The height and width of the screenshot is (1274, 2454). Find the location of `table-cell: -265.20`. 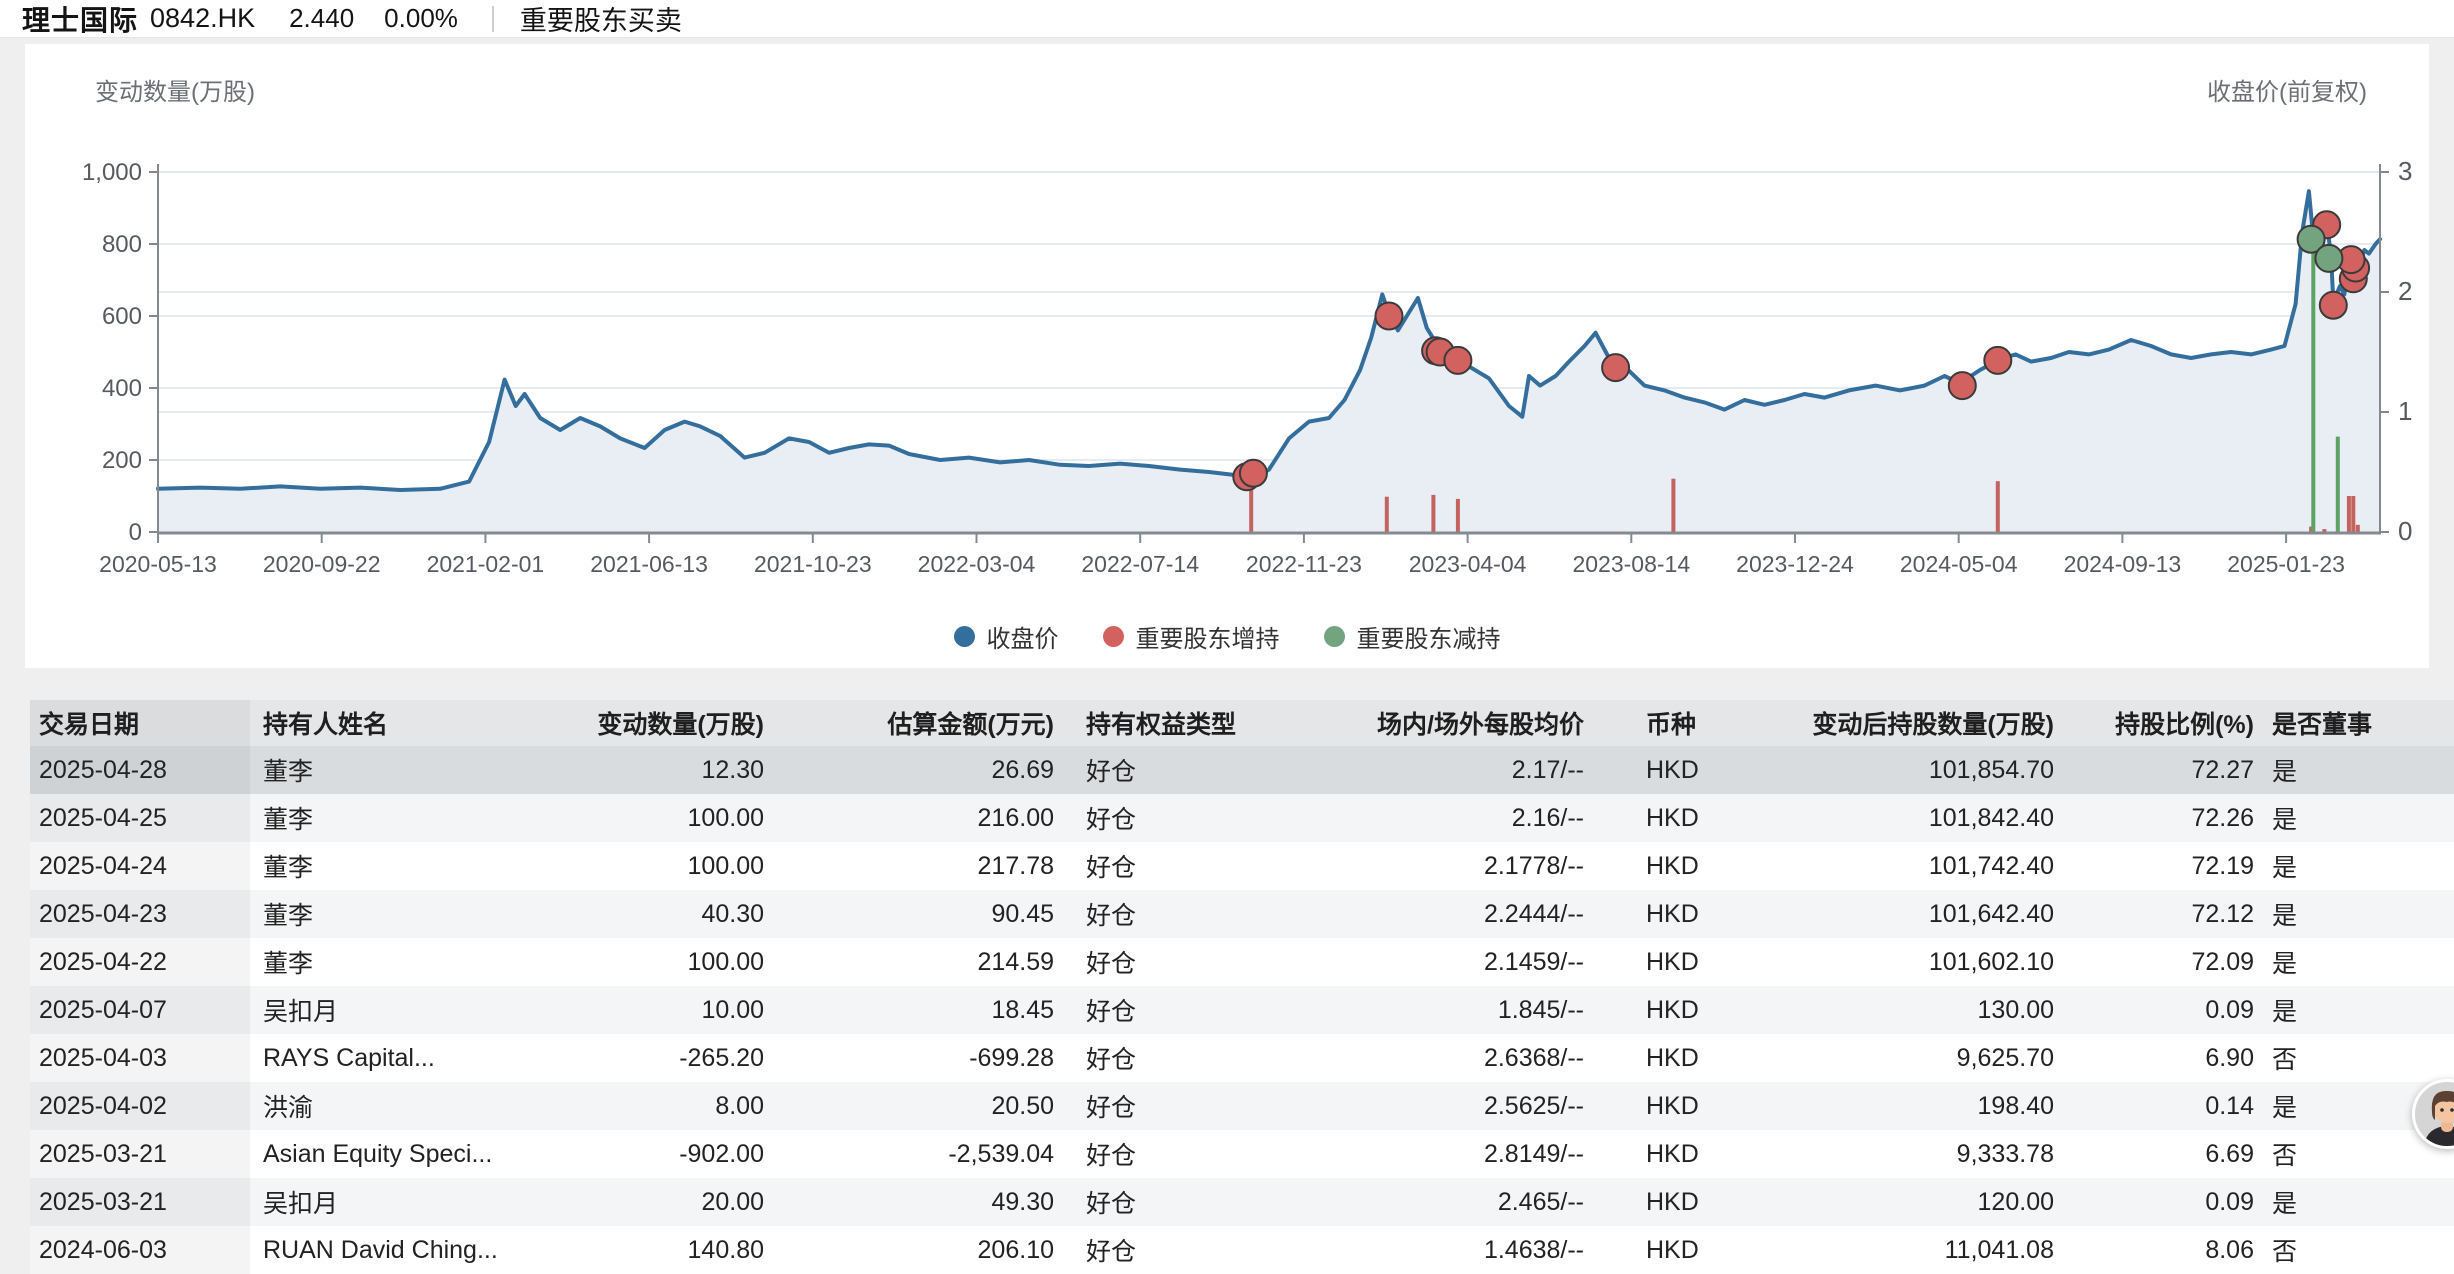

table-cell: -265.20 is located at coordinates (721, 1057).